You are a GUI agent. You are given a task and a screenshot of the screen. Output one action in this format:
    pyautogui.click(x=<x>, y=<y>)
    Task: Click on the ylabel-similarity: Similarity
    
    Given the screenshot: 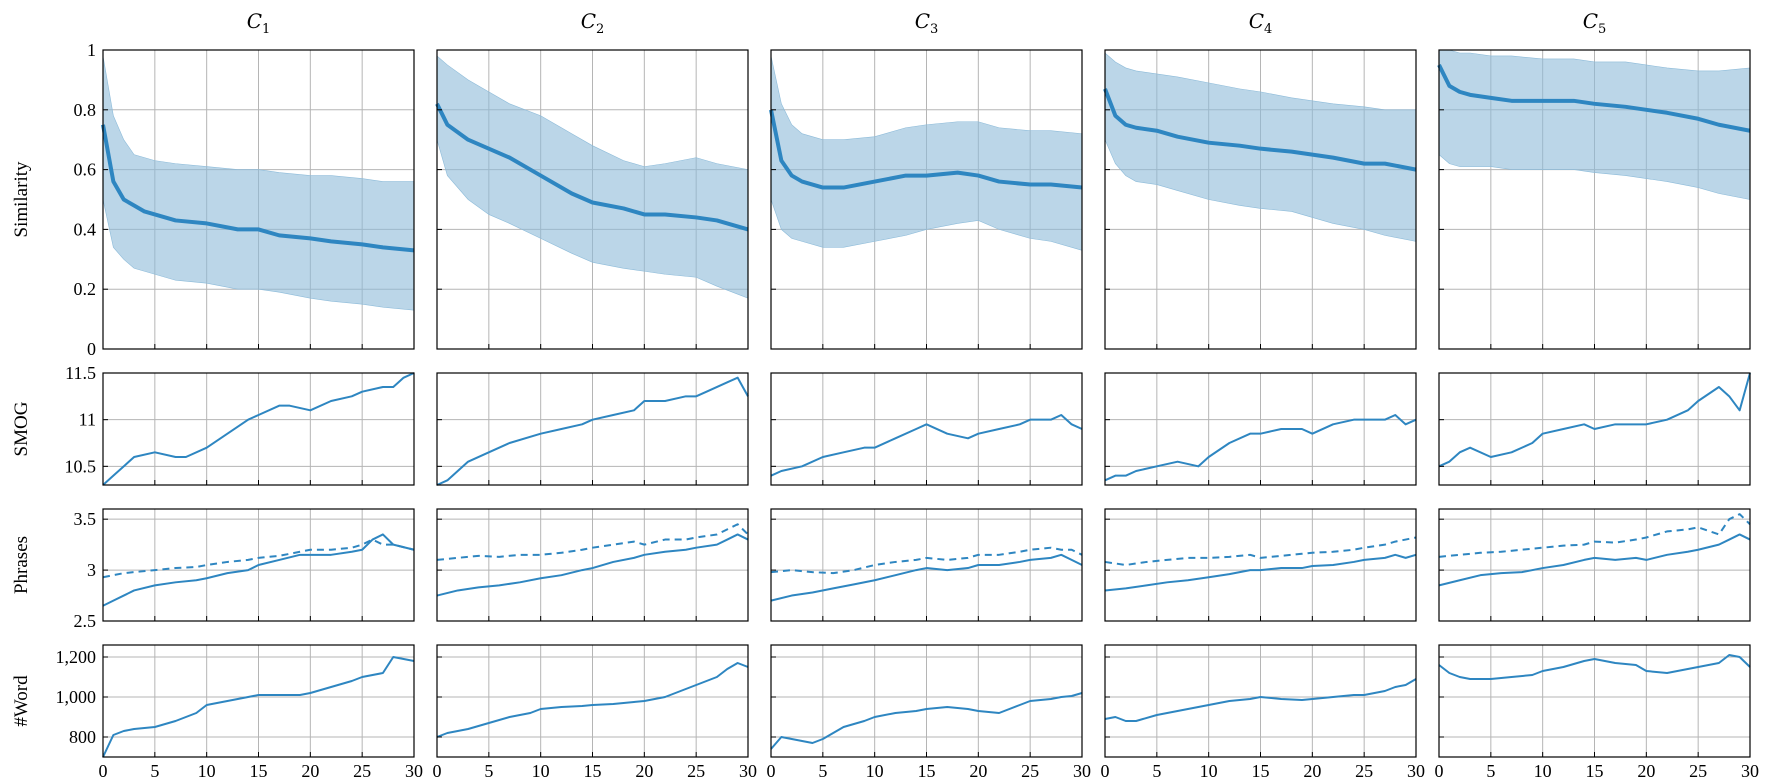 What is the action you would take?
    pyautogui.click(x=21, y=199)
    